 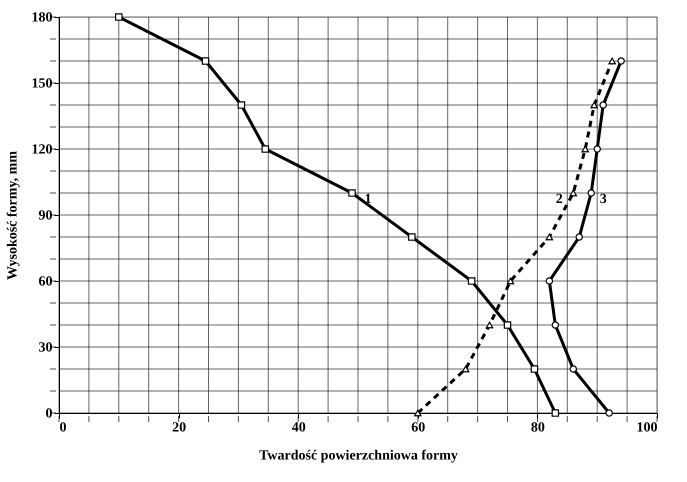 I want to click on y-tick-label: 90, so click(x=45, y=216).